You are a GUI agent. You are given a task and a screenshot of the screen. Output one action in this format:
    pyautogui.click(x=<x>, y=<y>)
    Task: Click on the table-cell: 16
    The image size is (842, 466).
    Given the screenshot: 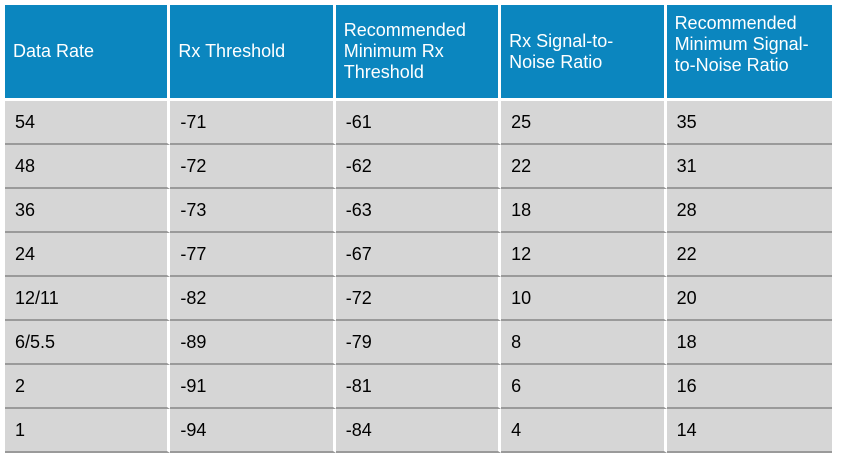 What is the action you would take?
    pyautogui.click(x=749, y=387)
    